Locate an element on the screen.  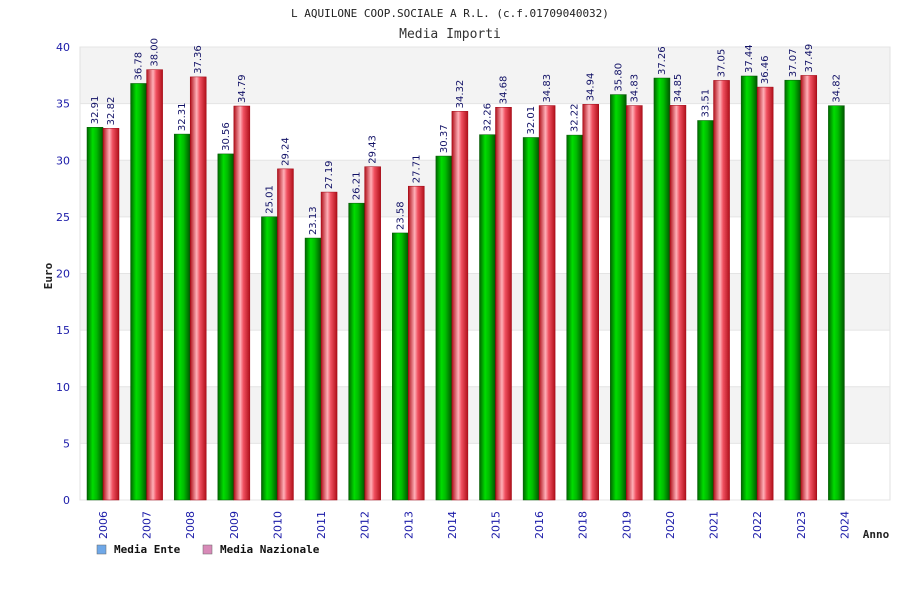
x-tick-label: 2024 is located at coordinates (844, 525).